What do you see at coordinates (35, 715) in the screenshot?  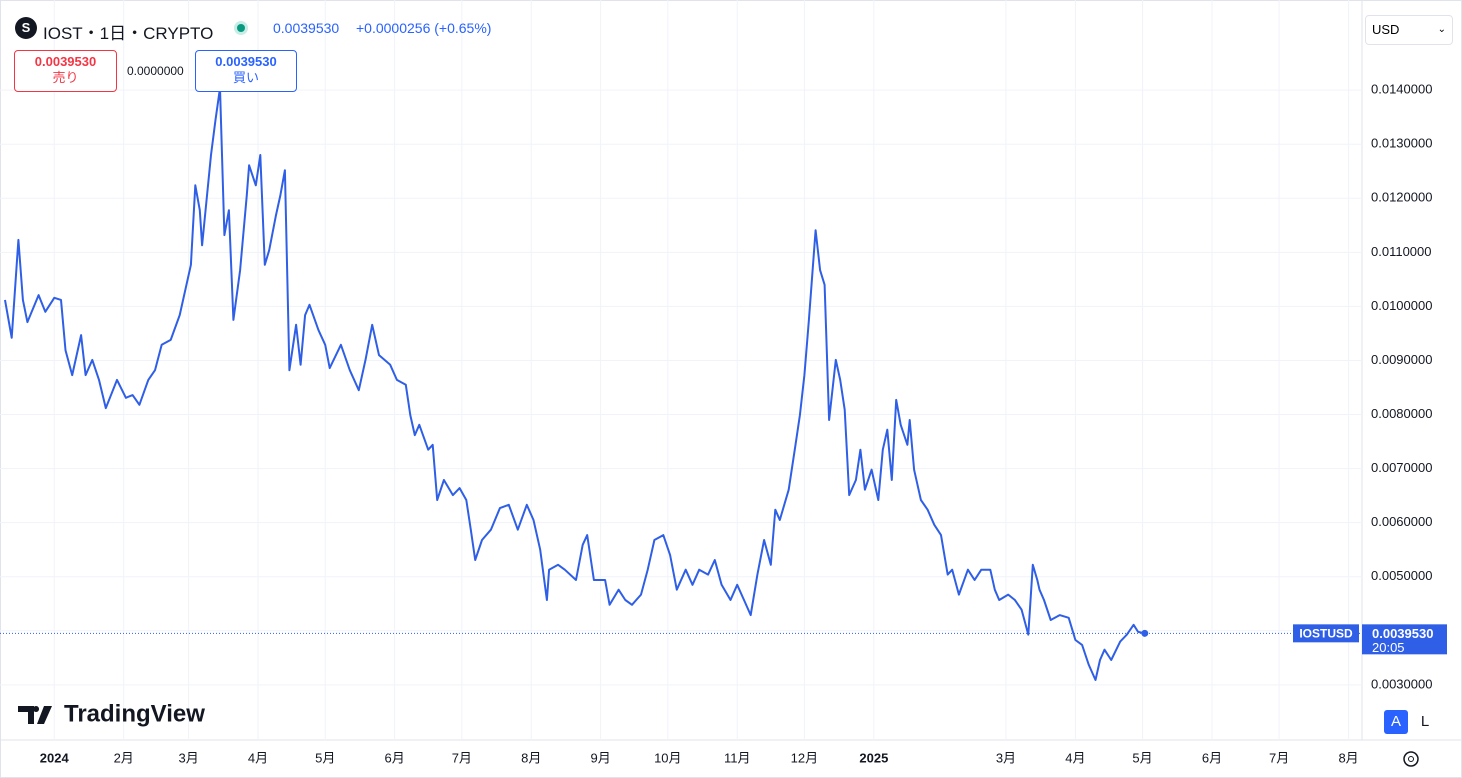 I see `logo-mark` at bounding box center [35, 715].